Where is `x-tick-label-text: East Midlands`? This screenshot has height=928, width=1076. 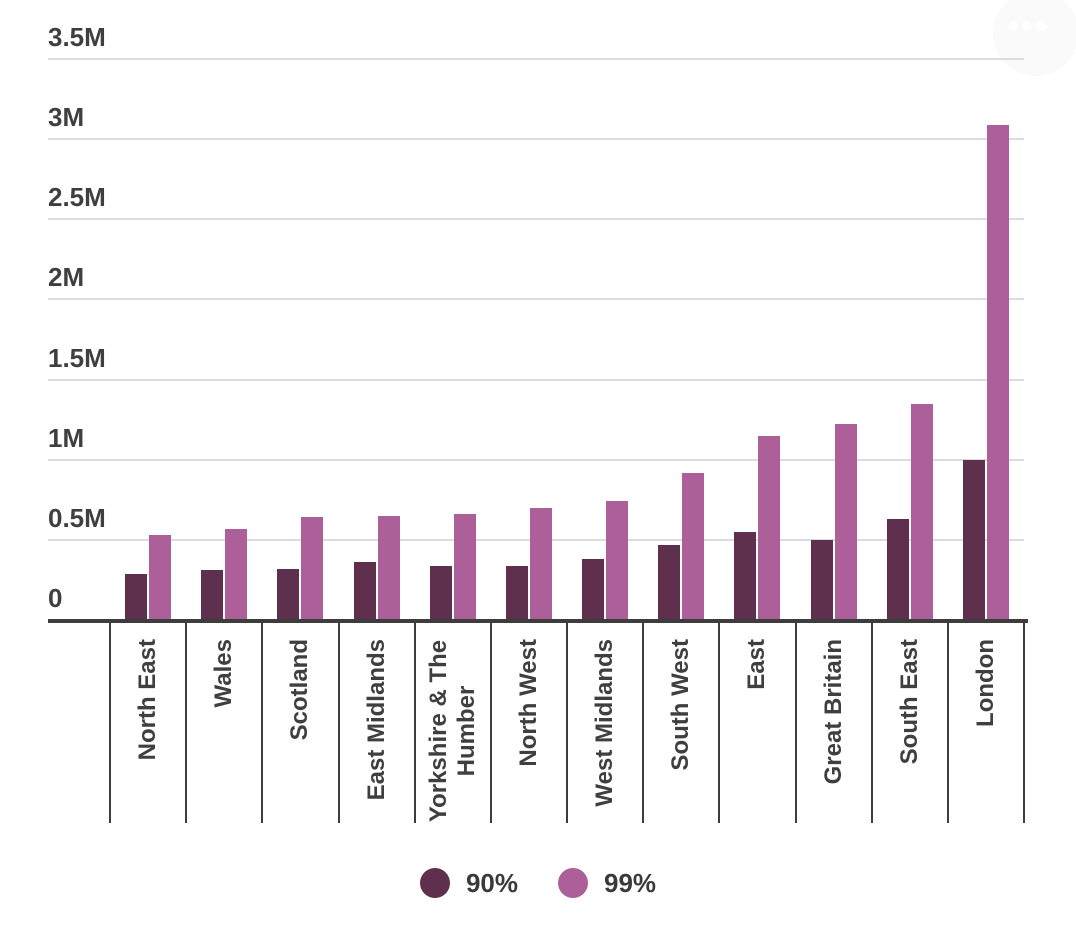
x-tick-label-text: East Midlands is located at coordinates (376, 720).